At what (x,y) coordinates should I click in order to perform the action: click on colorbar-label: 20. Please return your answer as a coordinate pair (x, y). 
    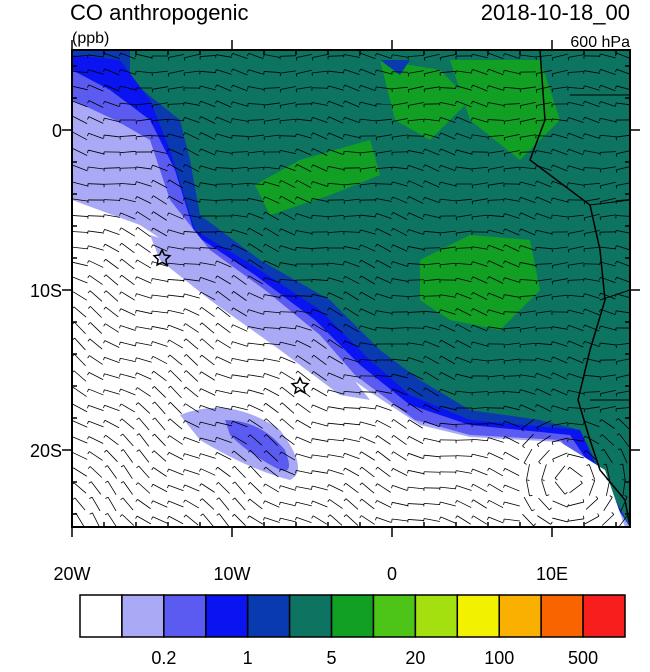
    Looking at the image, I should click on (415, 657).